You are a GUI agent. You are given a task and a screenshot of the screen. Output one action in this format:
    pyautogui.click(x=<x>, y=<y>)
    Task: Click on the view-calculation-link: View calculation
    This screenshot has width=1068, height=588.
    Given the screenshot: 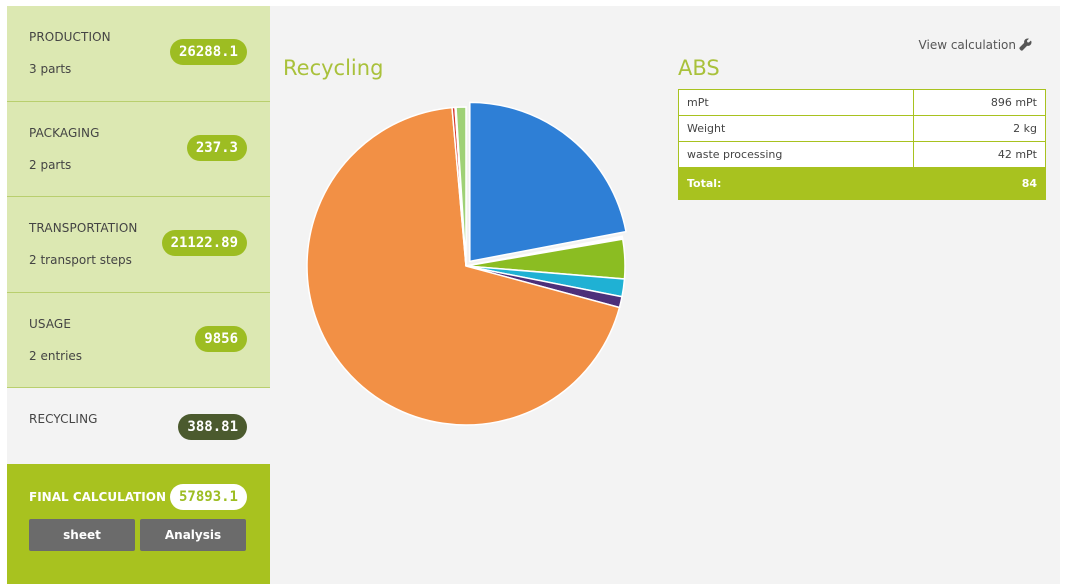 What is the action you would take?
    pyautogui.click(x=975, y=45)
    